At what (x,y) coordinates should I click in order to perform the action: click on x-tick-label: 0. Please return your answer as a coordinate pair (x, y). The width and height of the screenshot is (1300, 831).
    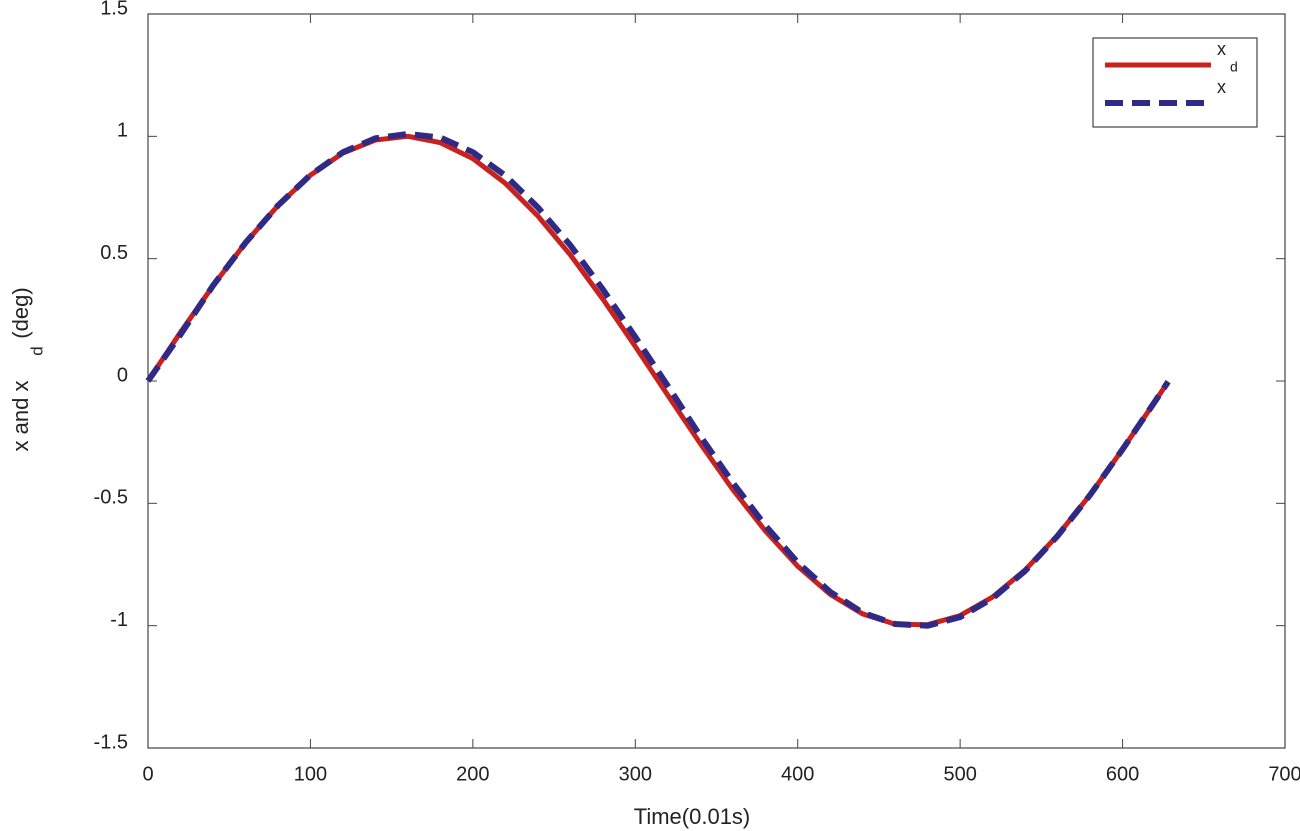
    Looking at the image, I should click on (147, 774).